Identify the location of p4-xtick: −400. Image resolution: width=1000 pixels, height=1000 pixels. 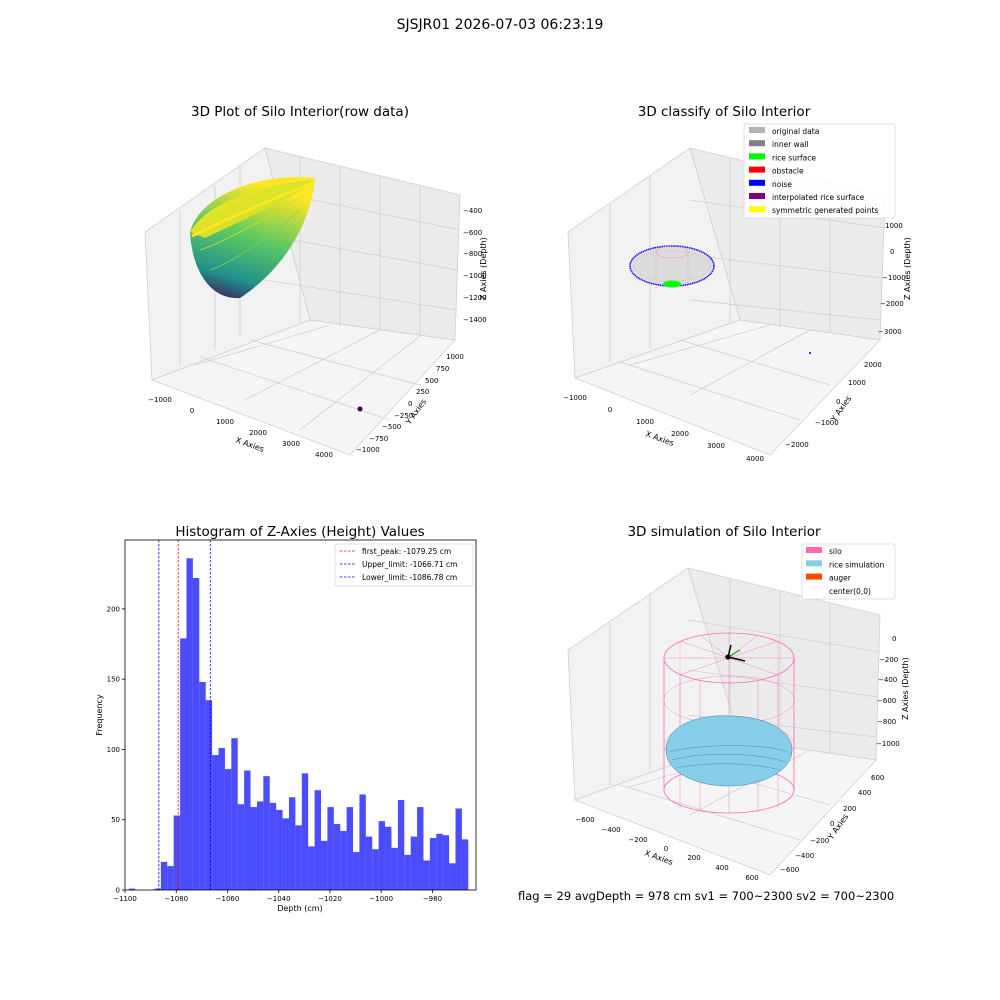
(610, 830).